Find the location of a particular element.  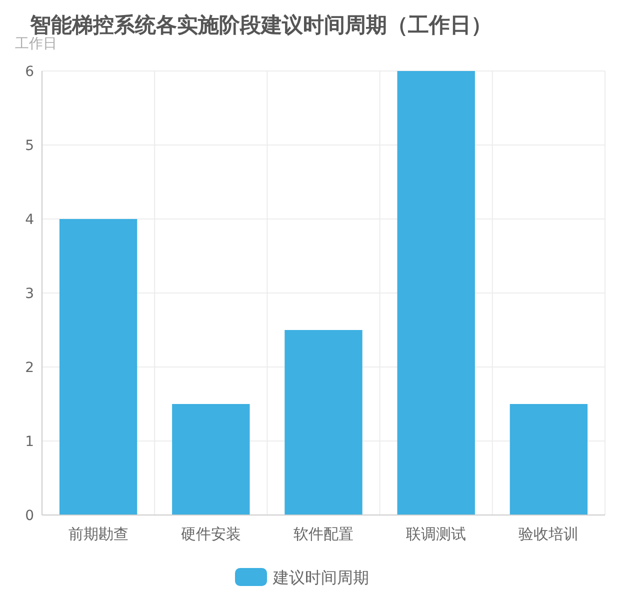

x-tick-label: 硬件安装 is located at coordinates (210, 534).